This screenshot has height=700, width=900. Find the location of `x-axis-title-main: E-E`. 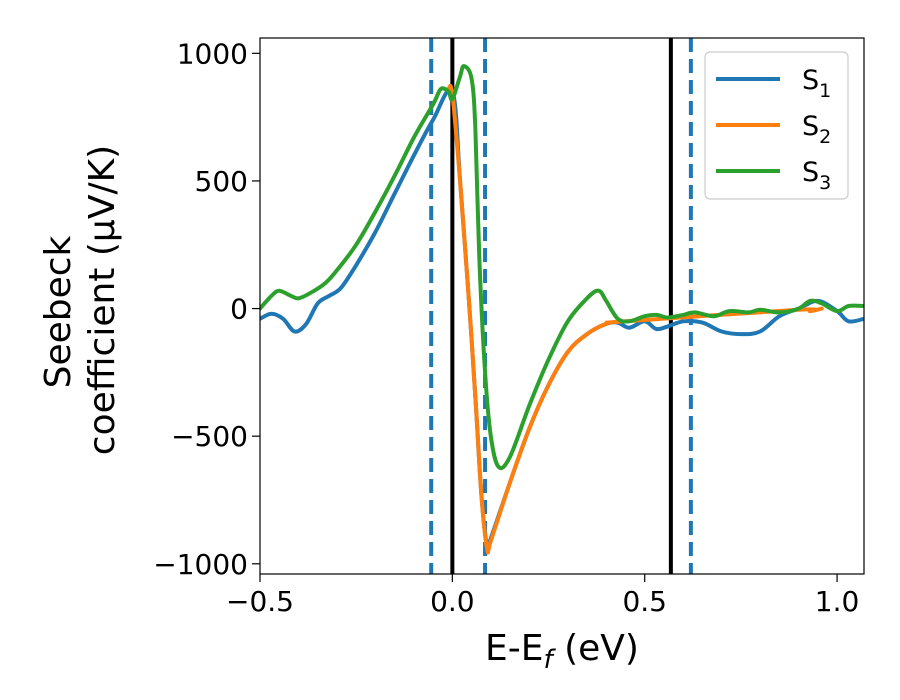

x-axis-title-main: E-E is located at coordinates (514, 648).